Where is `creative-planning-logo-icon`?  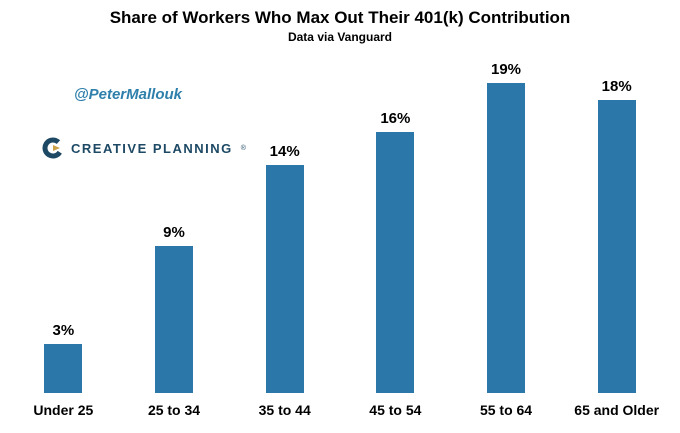
creative-planning-logo-icon is located at coordinates (53, 148).